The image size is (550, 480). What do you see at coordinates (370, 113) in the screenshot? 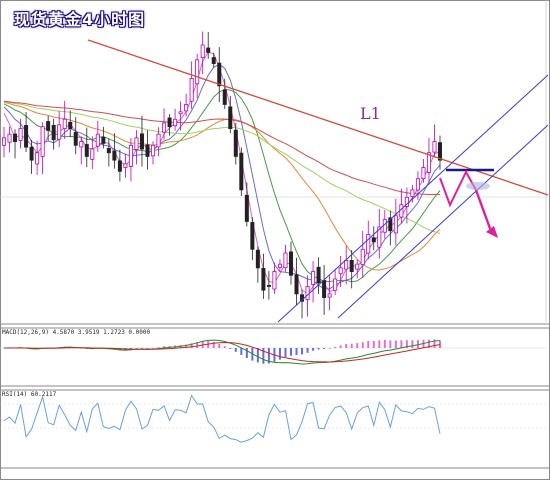
I see `trend-line-label: L1` at bounding box center [370, 113].